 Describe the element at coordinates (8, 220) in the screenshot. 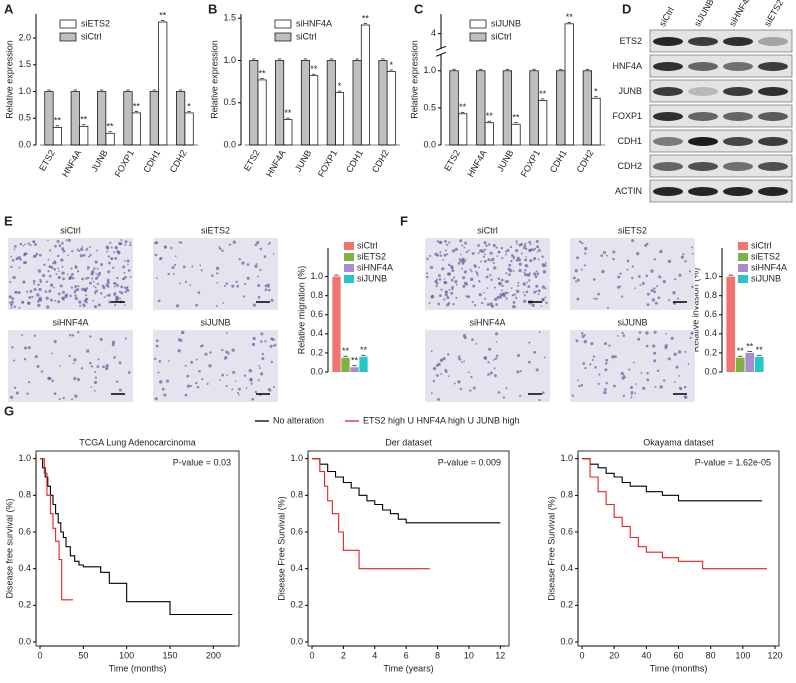

I see `panel-letter: E` at that location.